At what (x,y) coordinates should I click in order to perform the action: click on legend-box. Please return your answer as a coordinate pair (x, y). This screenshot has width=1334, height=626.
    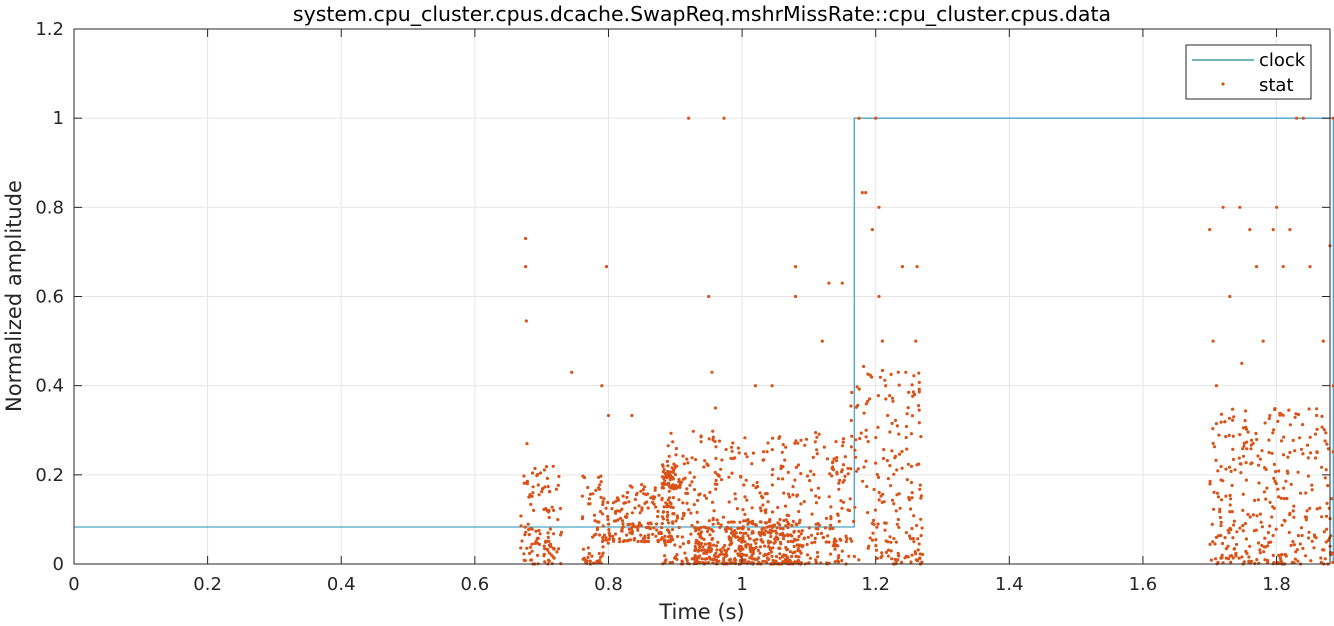
    Looking at the image, I should click on (1248, 72).